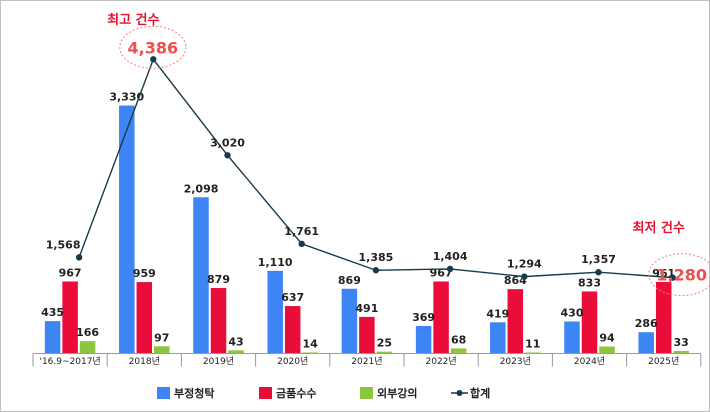 This screenshot has width=710, height=412. I want to click on bar-value-label: 97, so click(161, 337).